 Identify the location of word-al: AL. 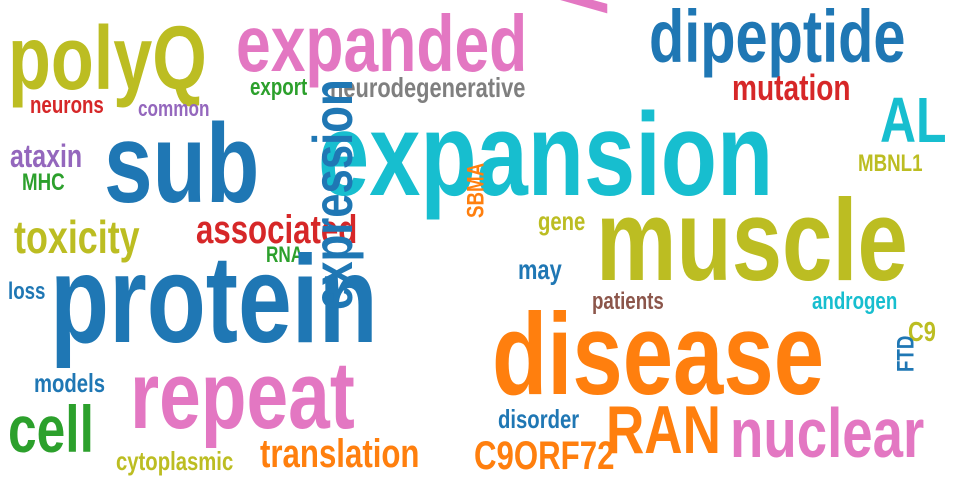
(913, 120).